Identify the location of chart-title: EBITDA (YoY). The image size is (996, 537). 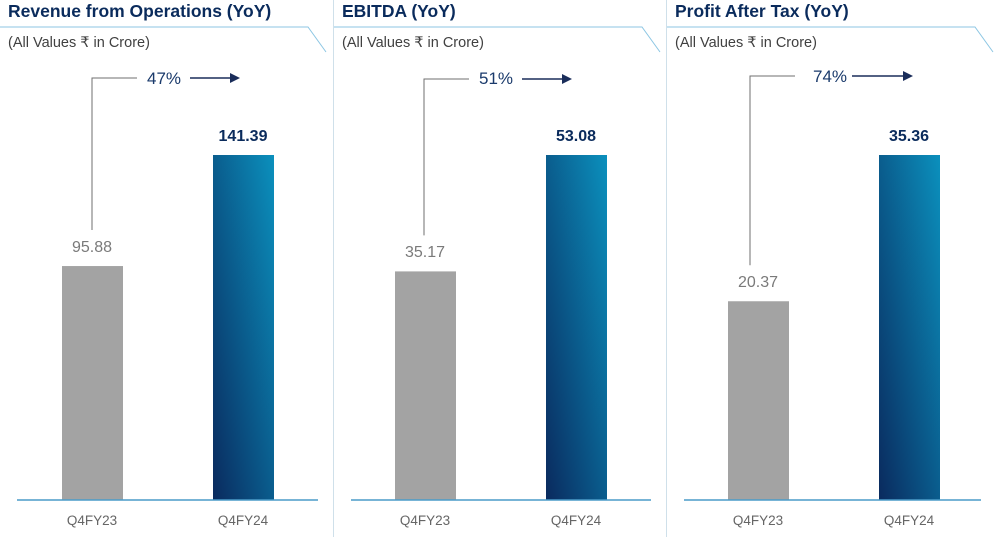
(399, 11).